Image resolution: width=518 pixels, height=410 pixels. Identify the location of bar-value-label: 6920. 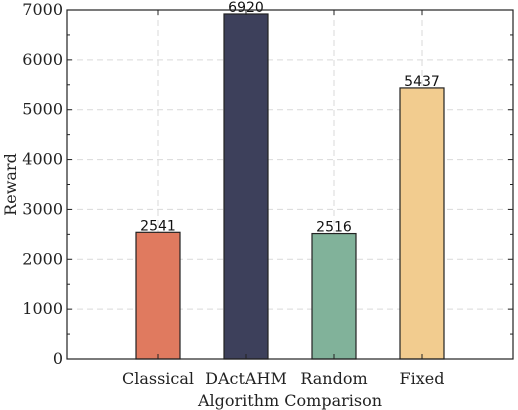
(246, 8).